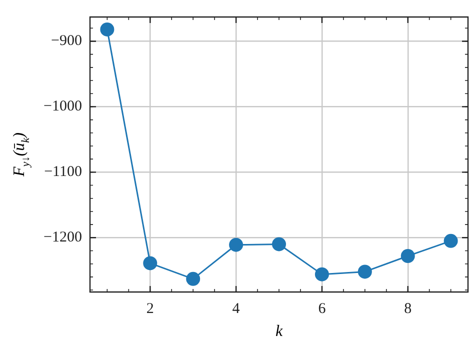 The height and width of the screenshot is (344, 476). Describe the element at coordinates (322, 308) in the screenshot. I see `x-tick-label: 6` at that location.